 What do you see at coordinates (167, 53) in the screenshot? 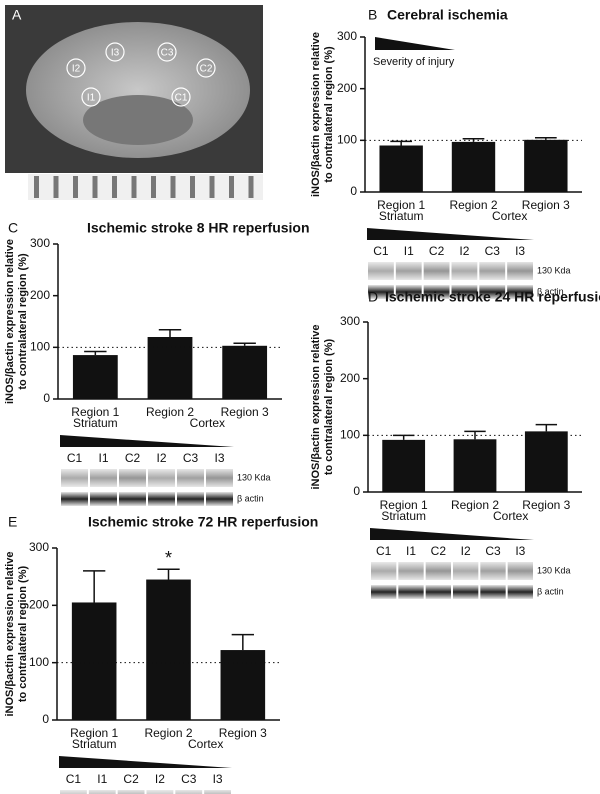
I see `region-label: C3` at bounding box center [167, 53].